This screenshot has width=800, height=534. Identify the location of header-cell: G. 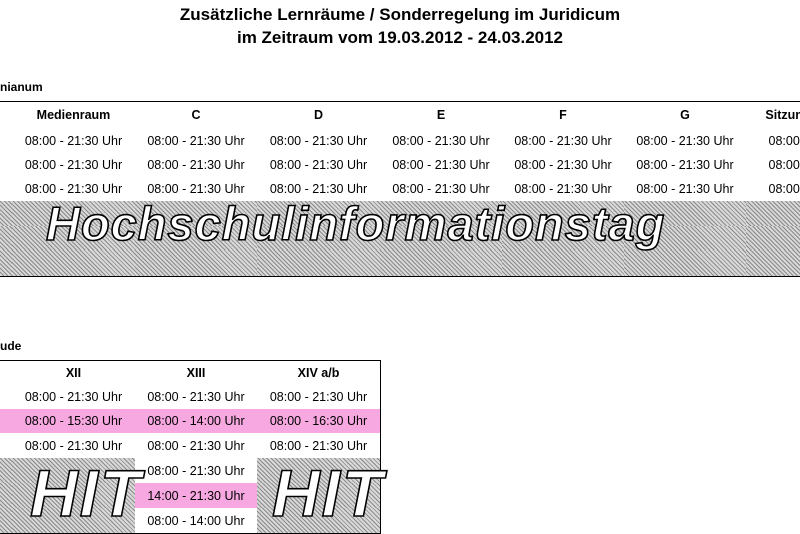
(685, 115).